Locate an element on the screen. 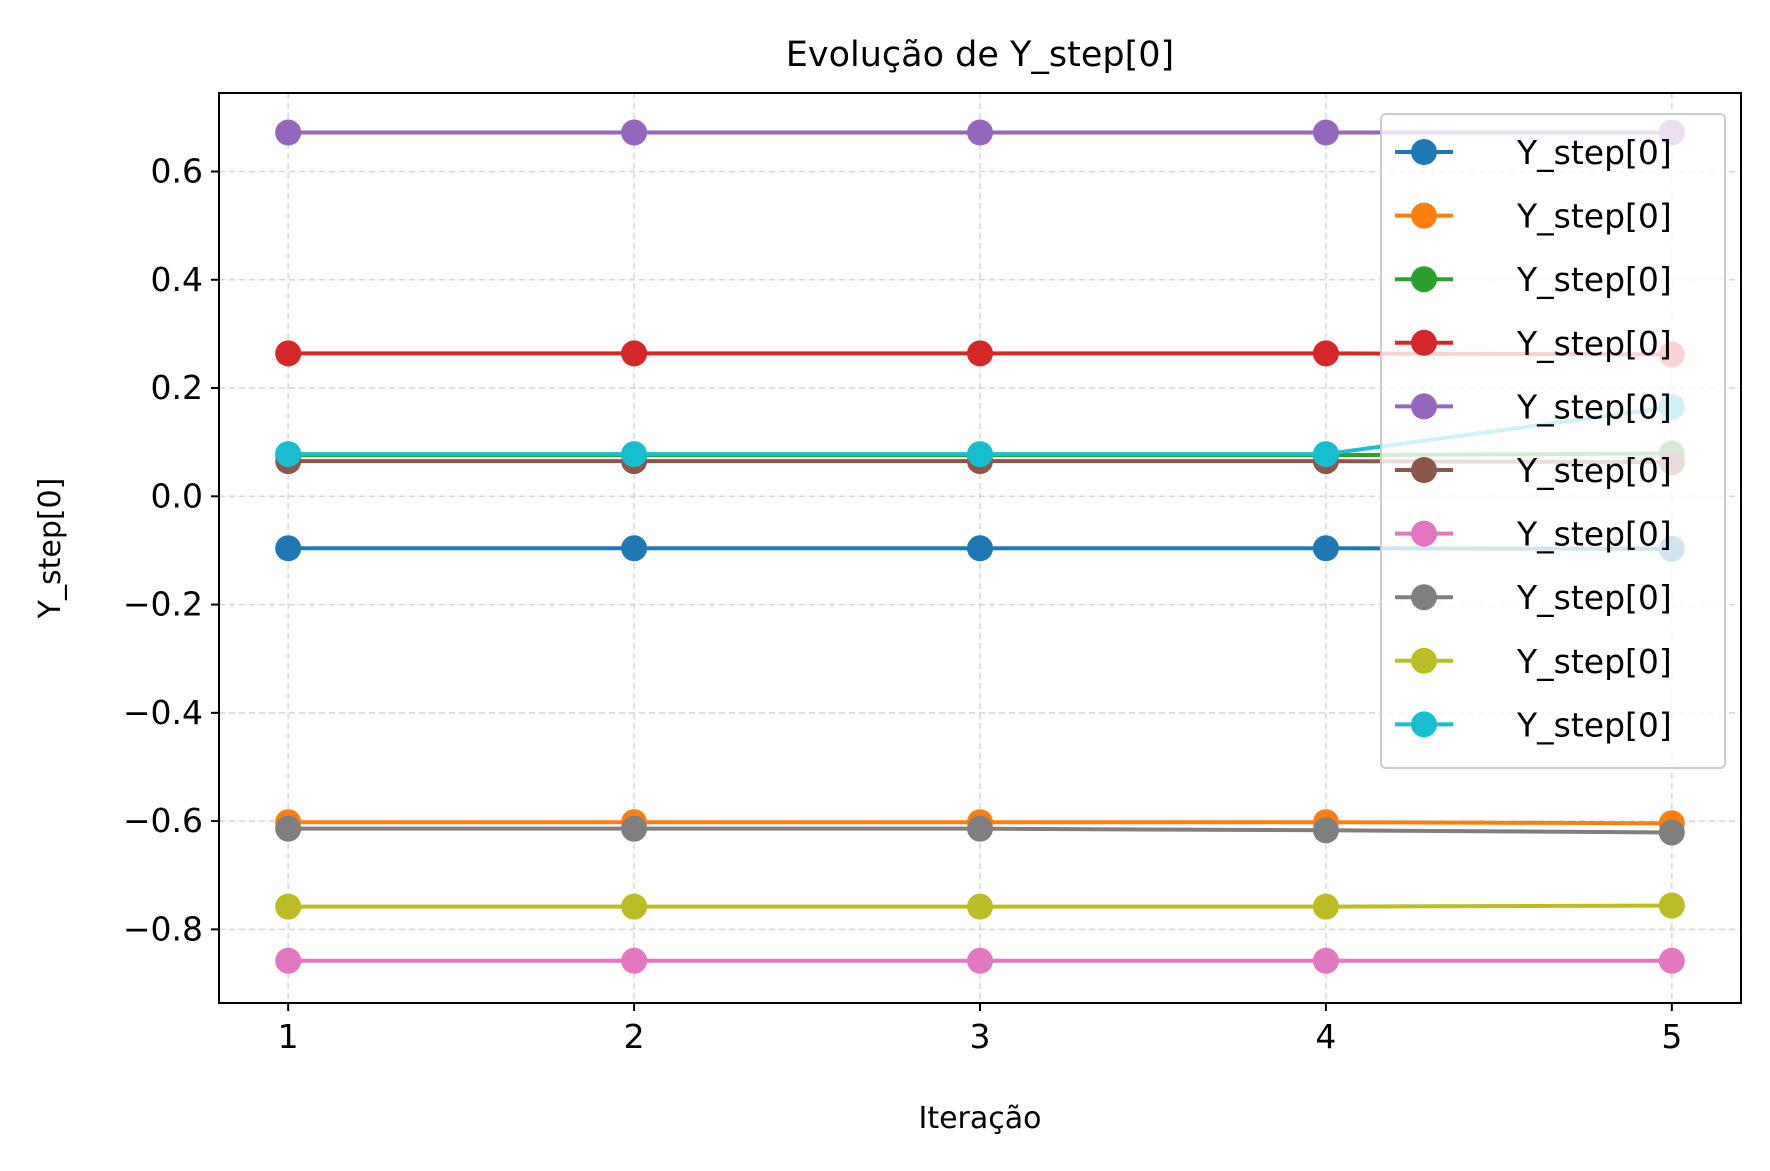 Image resolution: width=1770 pixels, height=1171 pixels. chart-title: Evolução de Y_step[0] is located at coordinates (980, 55).